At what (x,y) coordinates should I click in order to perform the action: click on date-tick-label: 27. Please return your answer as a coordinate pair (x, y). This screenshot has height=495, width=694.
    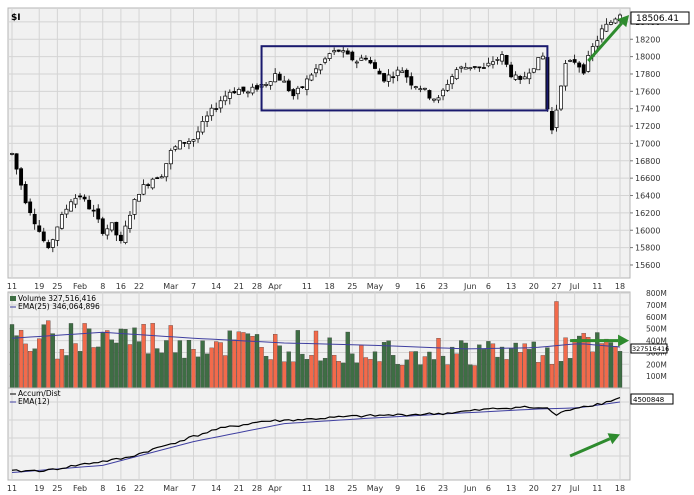
    Looking at the image, I should click on (556, 286).